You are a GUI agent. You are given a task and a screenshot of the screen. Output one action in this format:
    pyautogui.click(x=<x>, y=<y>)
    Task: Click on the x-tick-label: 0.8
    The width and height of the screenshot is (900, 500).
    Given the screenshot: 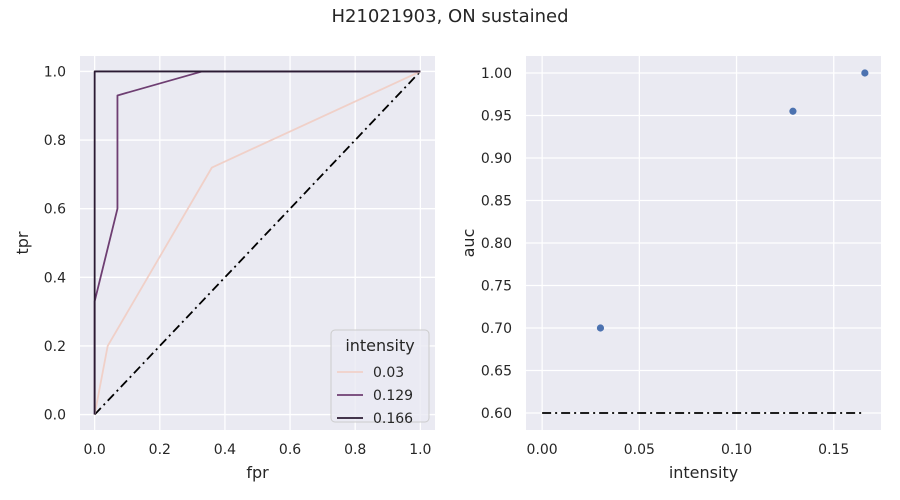 What is the action you would take?
    pyautogui.click(x=355, y=450)
    